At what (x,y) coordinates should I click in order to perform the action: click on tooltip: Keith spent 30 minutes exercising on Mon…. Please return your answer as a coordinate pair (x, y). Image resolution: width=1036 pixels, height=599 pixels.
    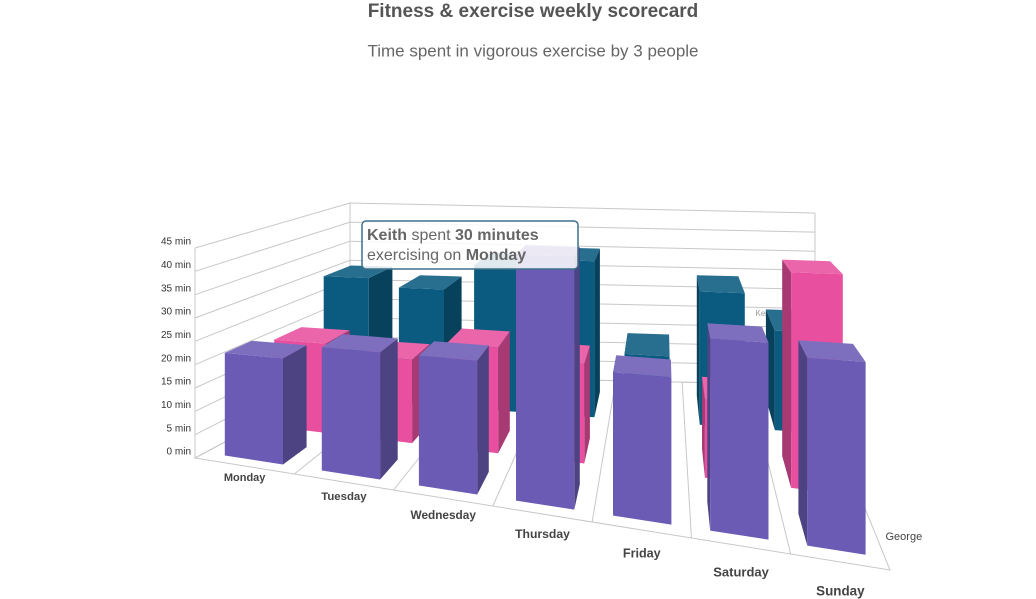
    Looking at the image, I should click on (470, 245).